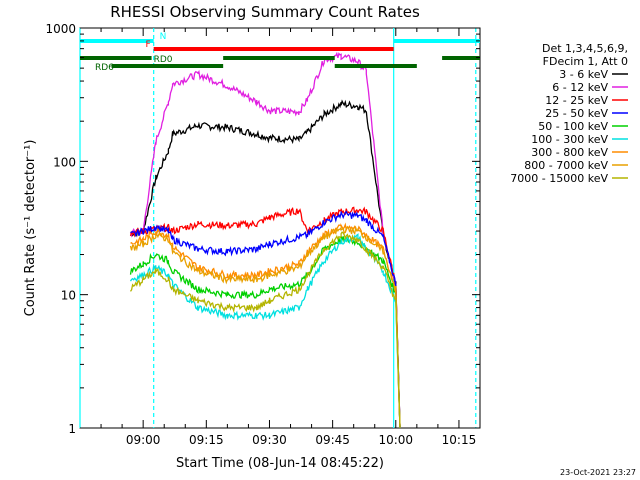 The width and height of the screenshot is (640, 480). What do you see at coordinates (585, 48) in the screenshot?
I see `legend-header-0: Det 1,3,4,5,6,9,` at bounding box center [585, 48].